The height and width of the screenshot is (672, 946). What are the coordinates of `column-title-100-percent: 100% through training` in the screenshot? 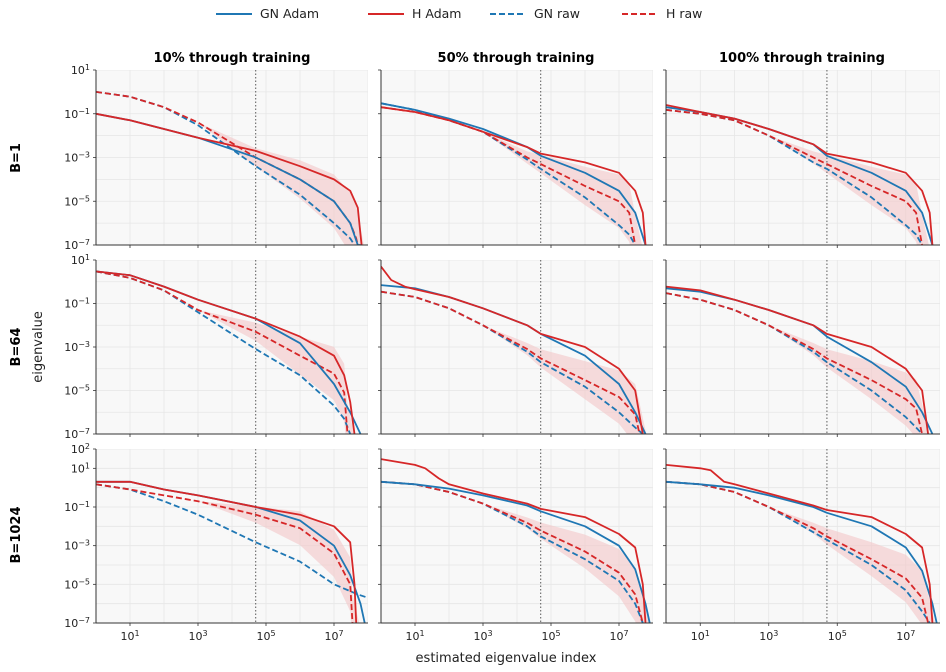 It's located at (802, 58).